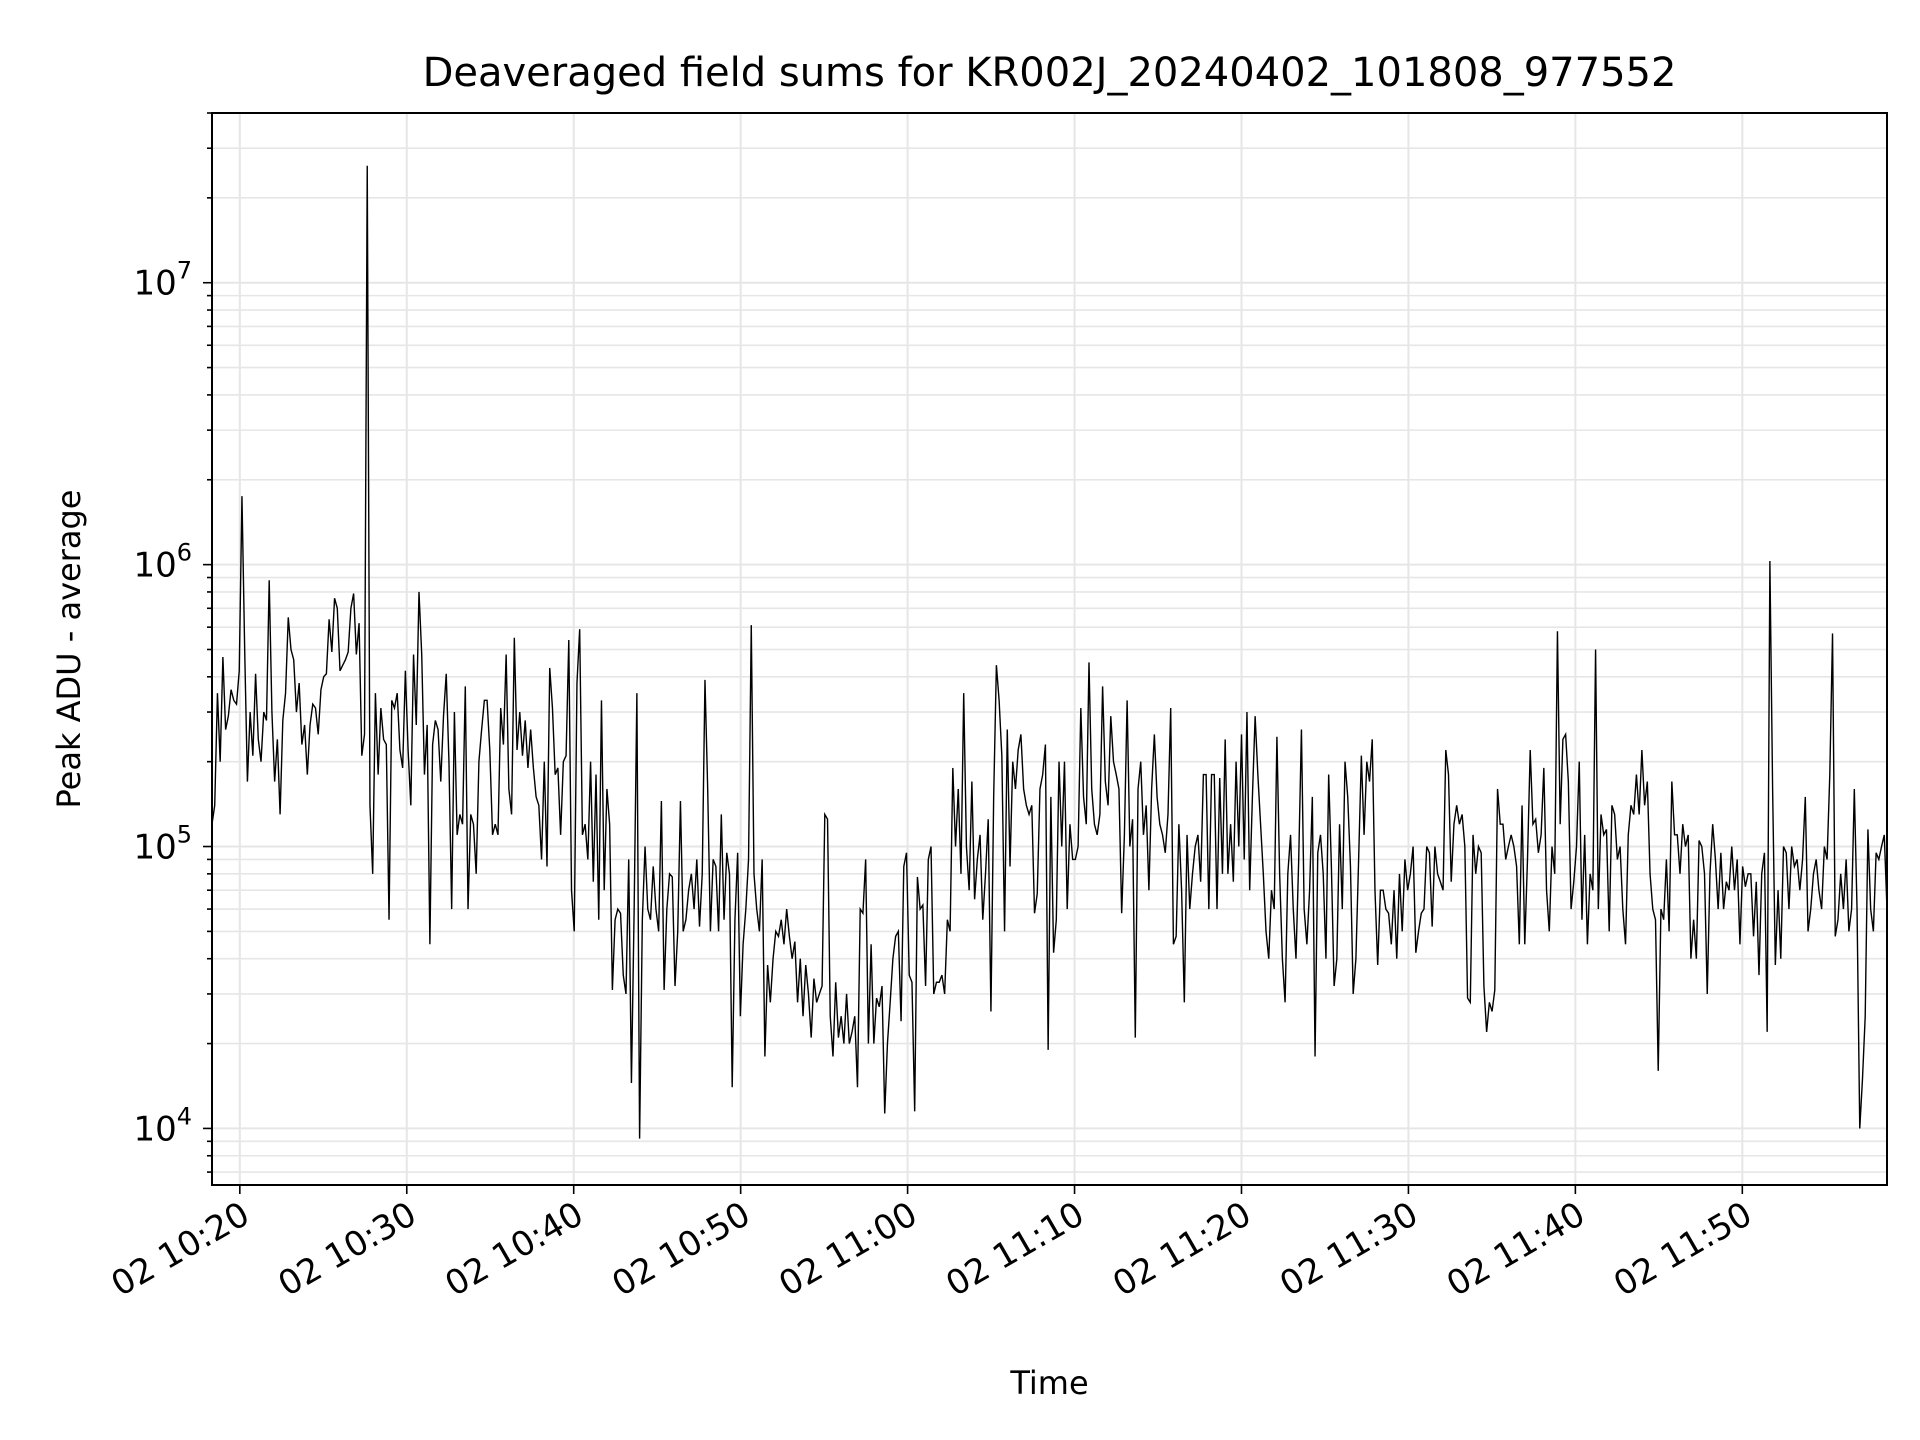 This screenshot has width=1920, height=1440. I want to click on y-tick-exponent: 5, so click(184, 835).